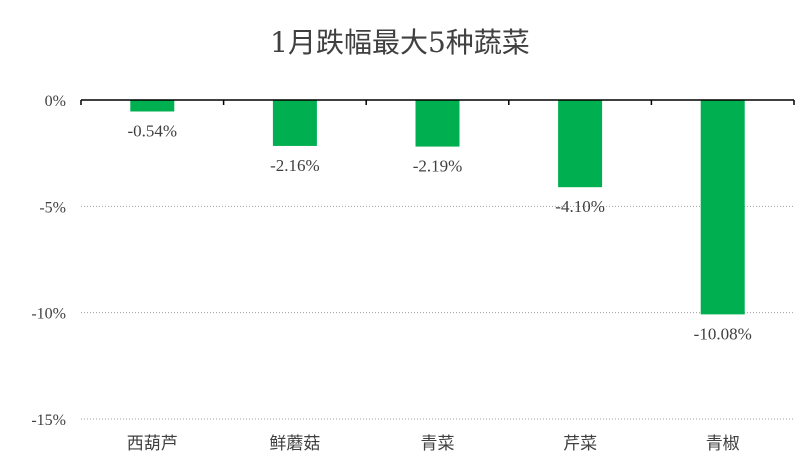  What do you see at coordinates (55, 101) in the screenshot?
I see `y-tick-label: 0%` at bounding box center [55, 101].